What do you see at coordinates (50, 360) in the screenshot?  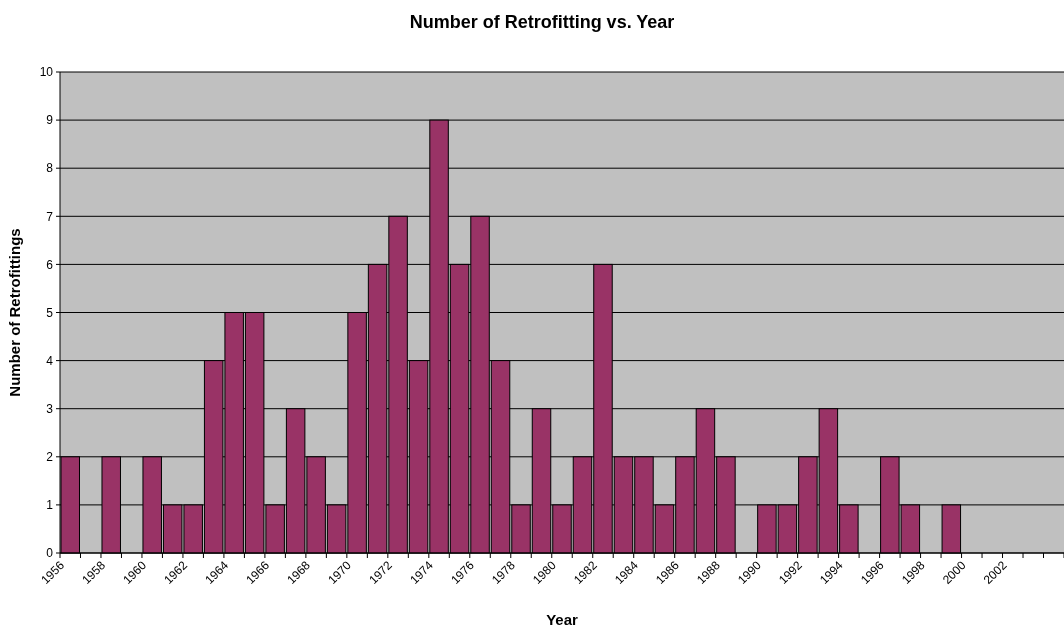 I see `y-tick-label: 4` at bounding box center [50, 360].